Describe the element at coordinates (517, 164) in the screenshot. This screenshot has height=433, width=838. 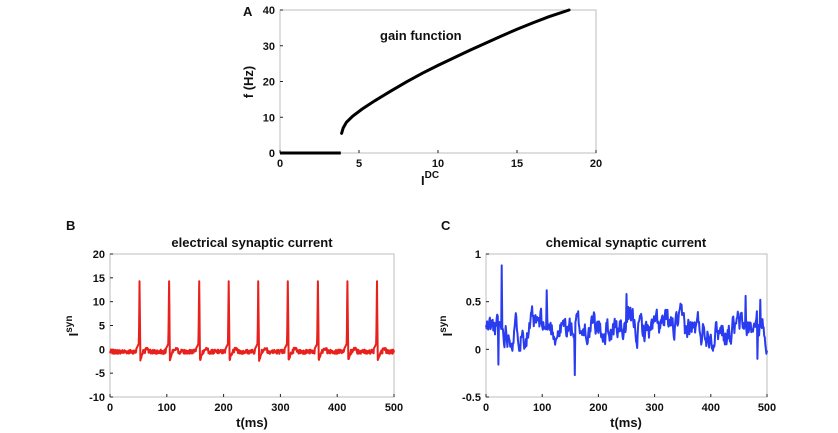
I see `x-tick-label: 15` at that location.